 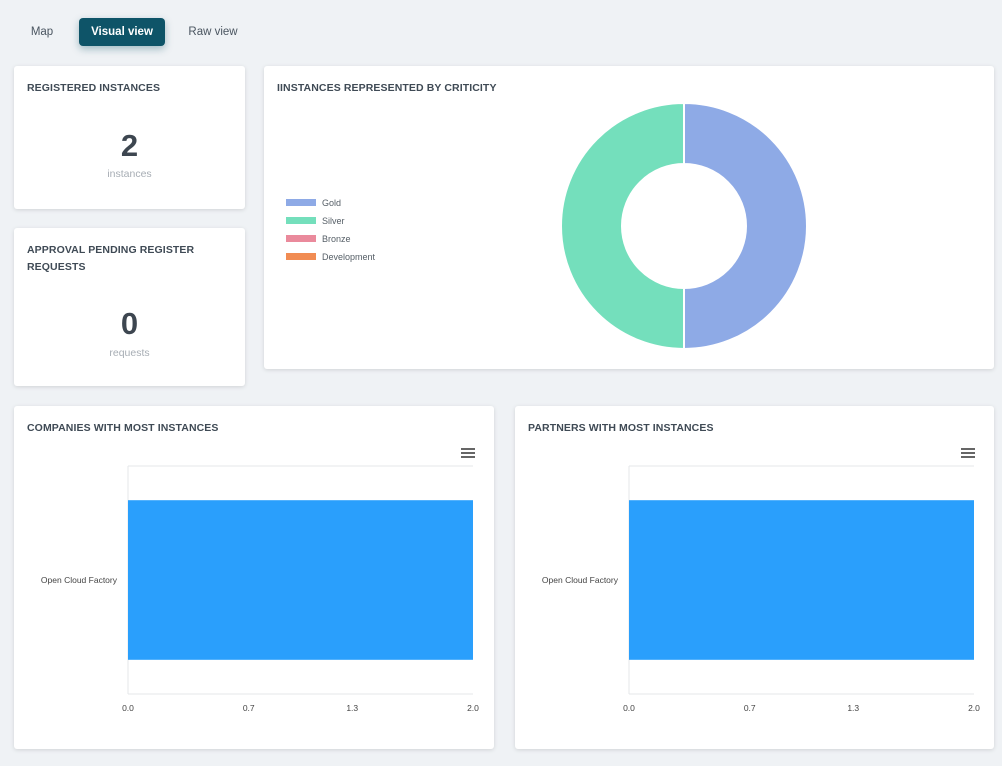 What do you see at coordinates (336, 239) in the screenshot?
I see `legend-label: Bronze` at bounding box center [336, 239].